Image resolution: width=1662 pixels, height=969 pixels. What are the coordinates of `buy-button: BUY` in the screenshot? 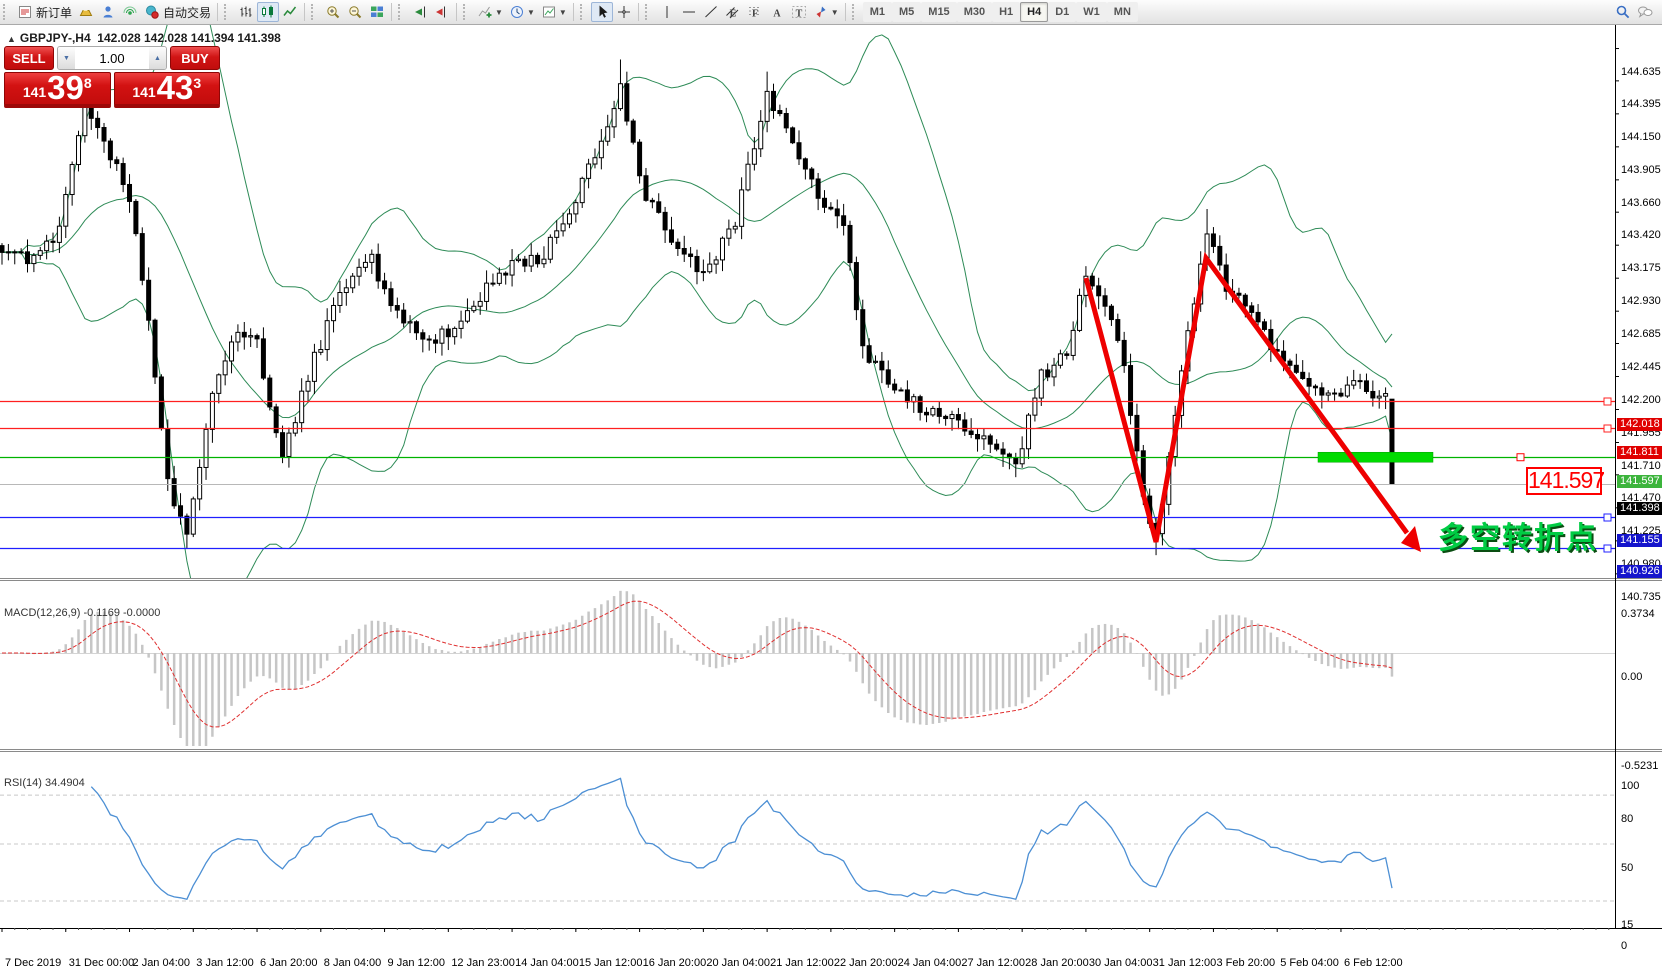 It's located at (195, 58).